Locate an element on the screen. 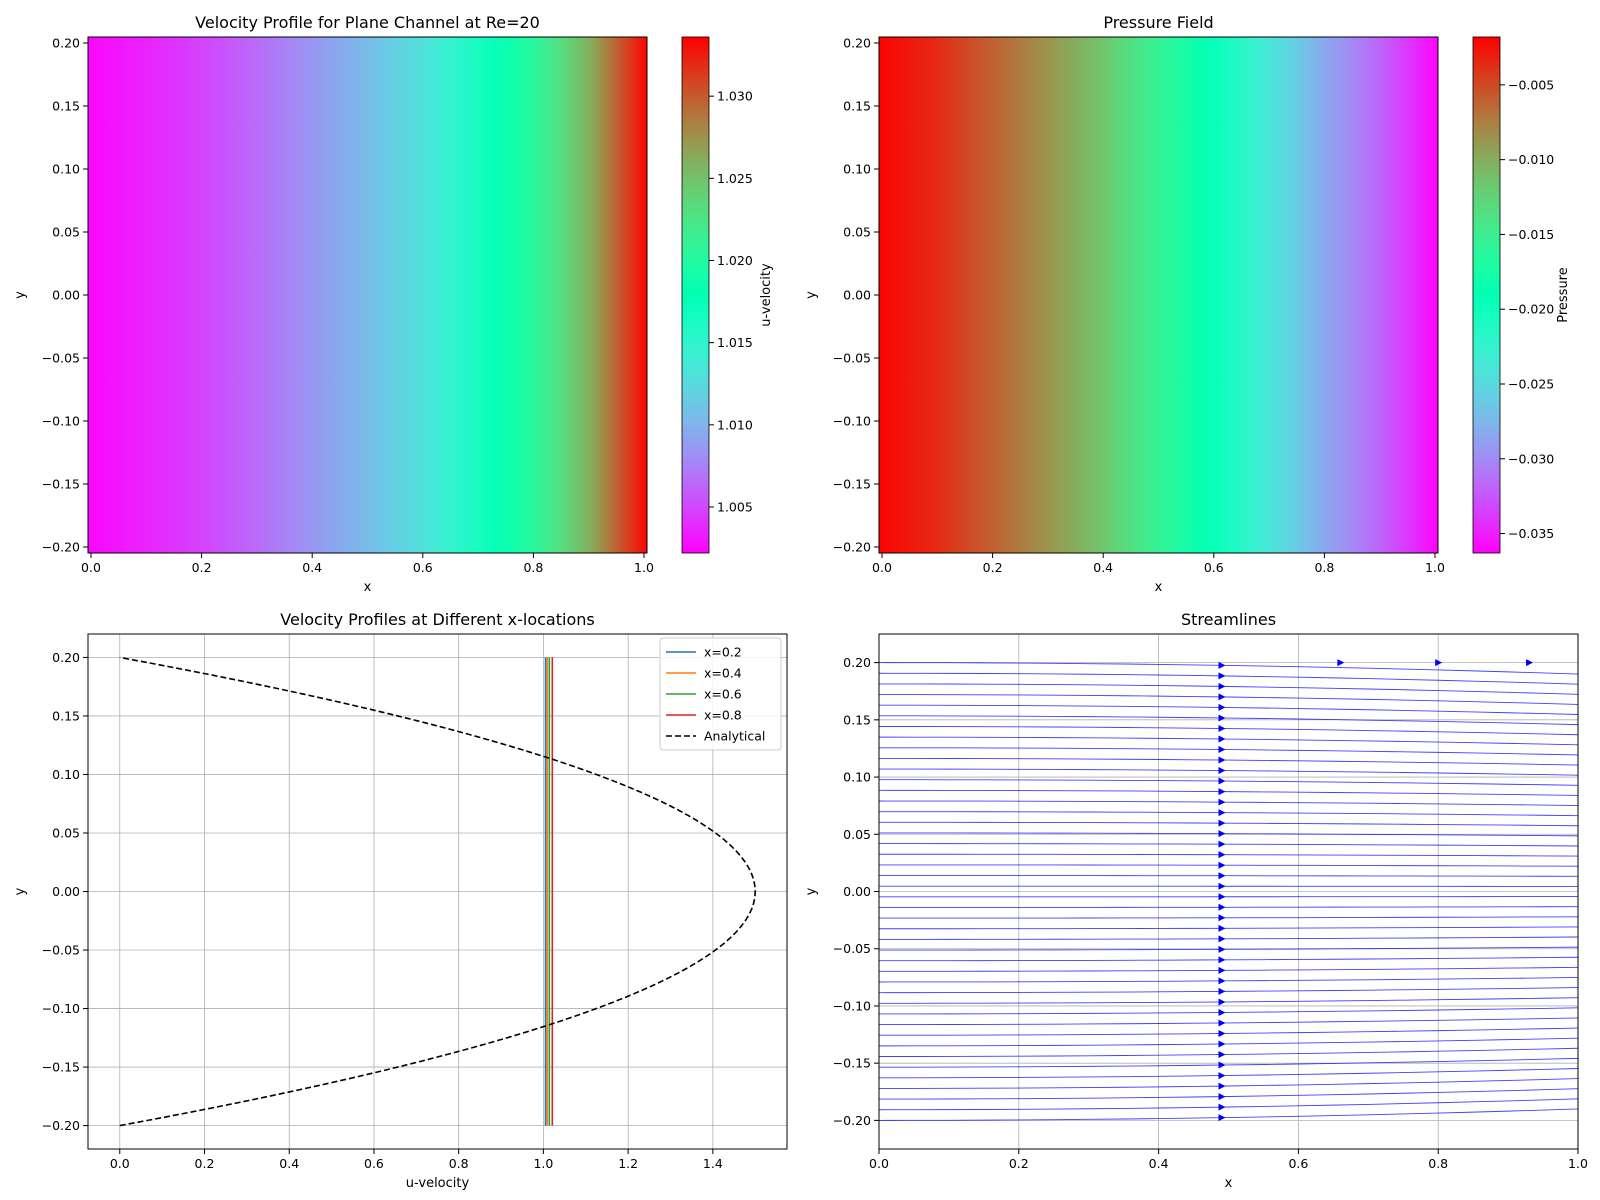  colorbar-label: u-velocity is located at coordinates (766, 295).